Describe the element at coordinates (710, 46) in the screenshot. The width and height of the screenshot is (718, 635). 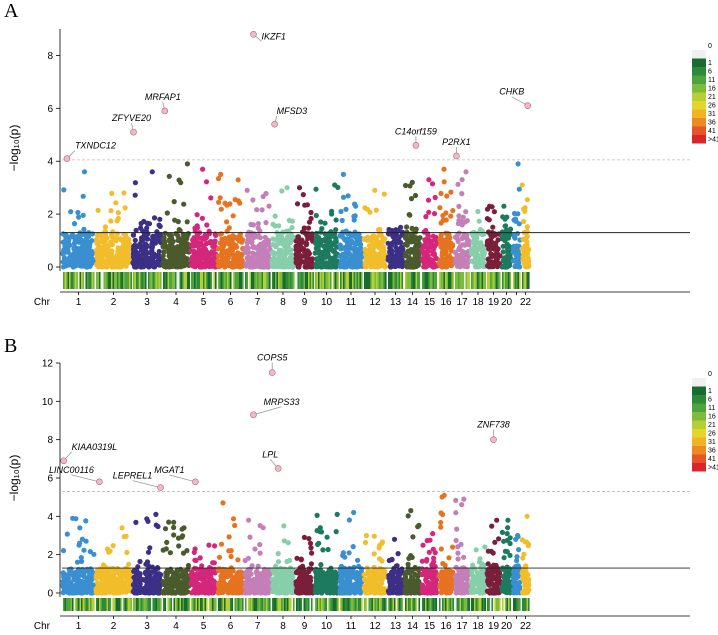
I see `legend-label: 0` at that location.